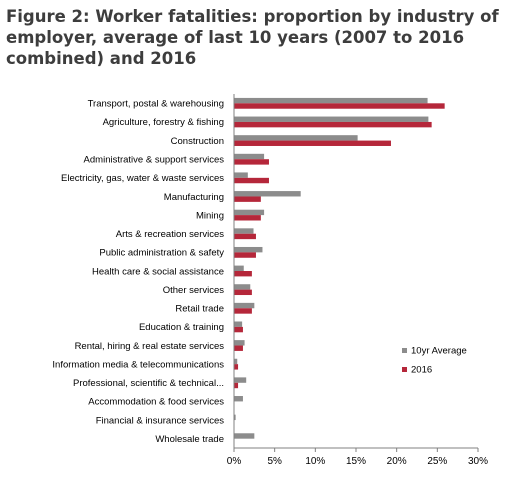 This screenshot has width=528, height=482. Describe the element at coordinates (189, 439) in the screenshot. I see `category-label: Wholesale trade` at that location.